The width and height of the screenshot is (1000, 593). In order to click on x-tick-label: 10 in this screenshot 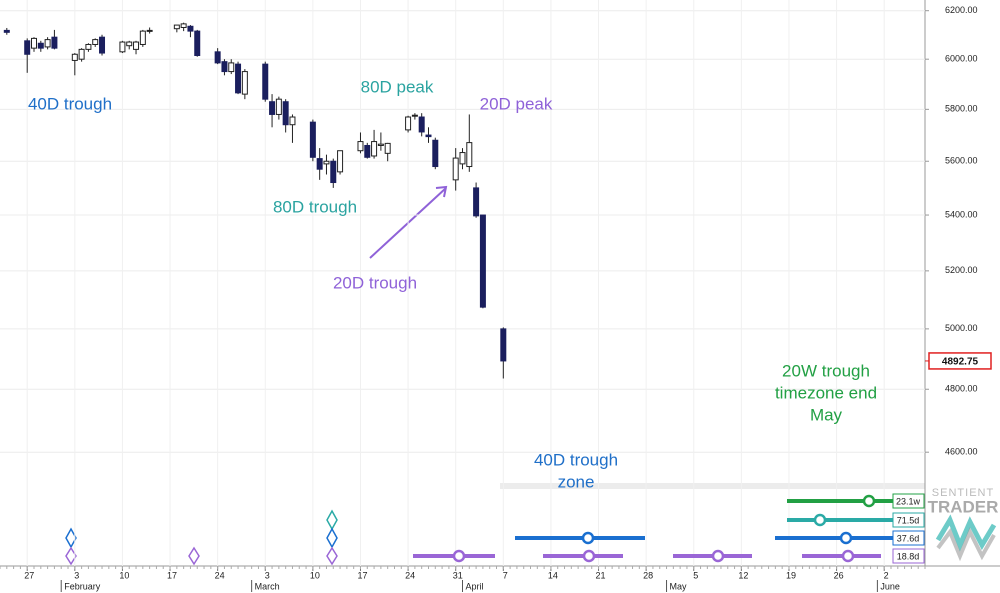, I will do `click(124, 575)`.